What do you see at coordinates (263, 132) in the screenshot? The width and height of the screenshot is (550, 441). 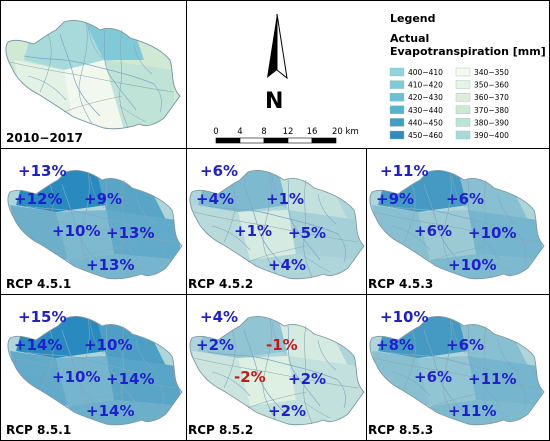 I see `scale-tick-label: 8` at bounding box center [263, 132].